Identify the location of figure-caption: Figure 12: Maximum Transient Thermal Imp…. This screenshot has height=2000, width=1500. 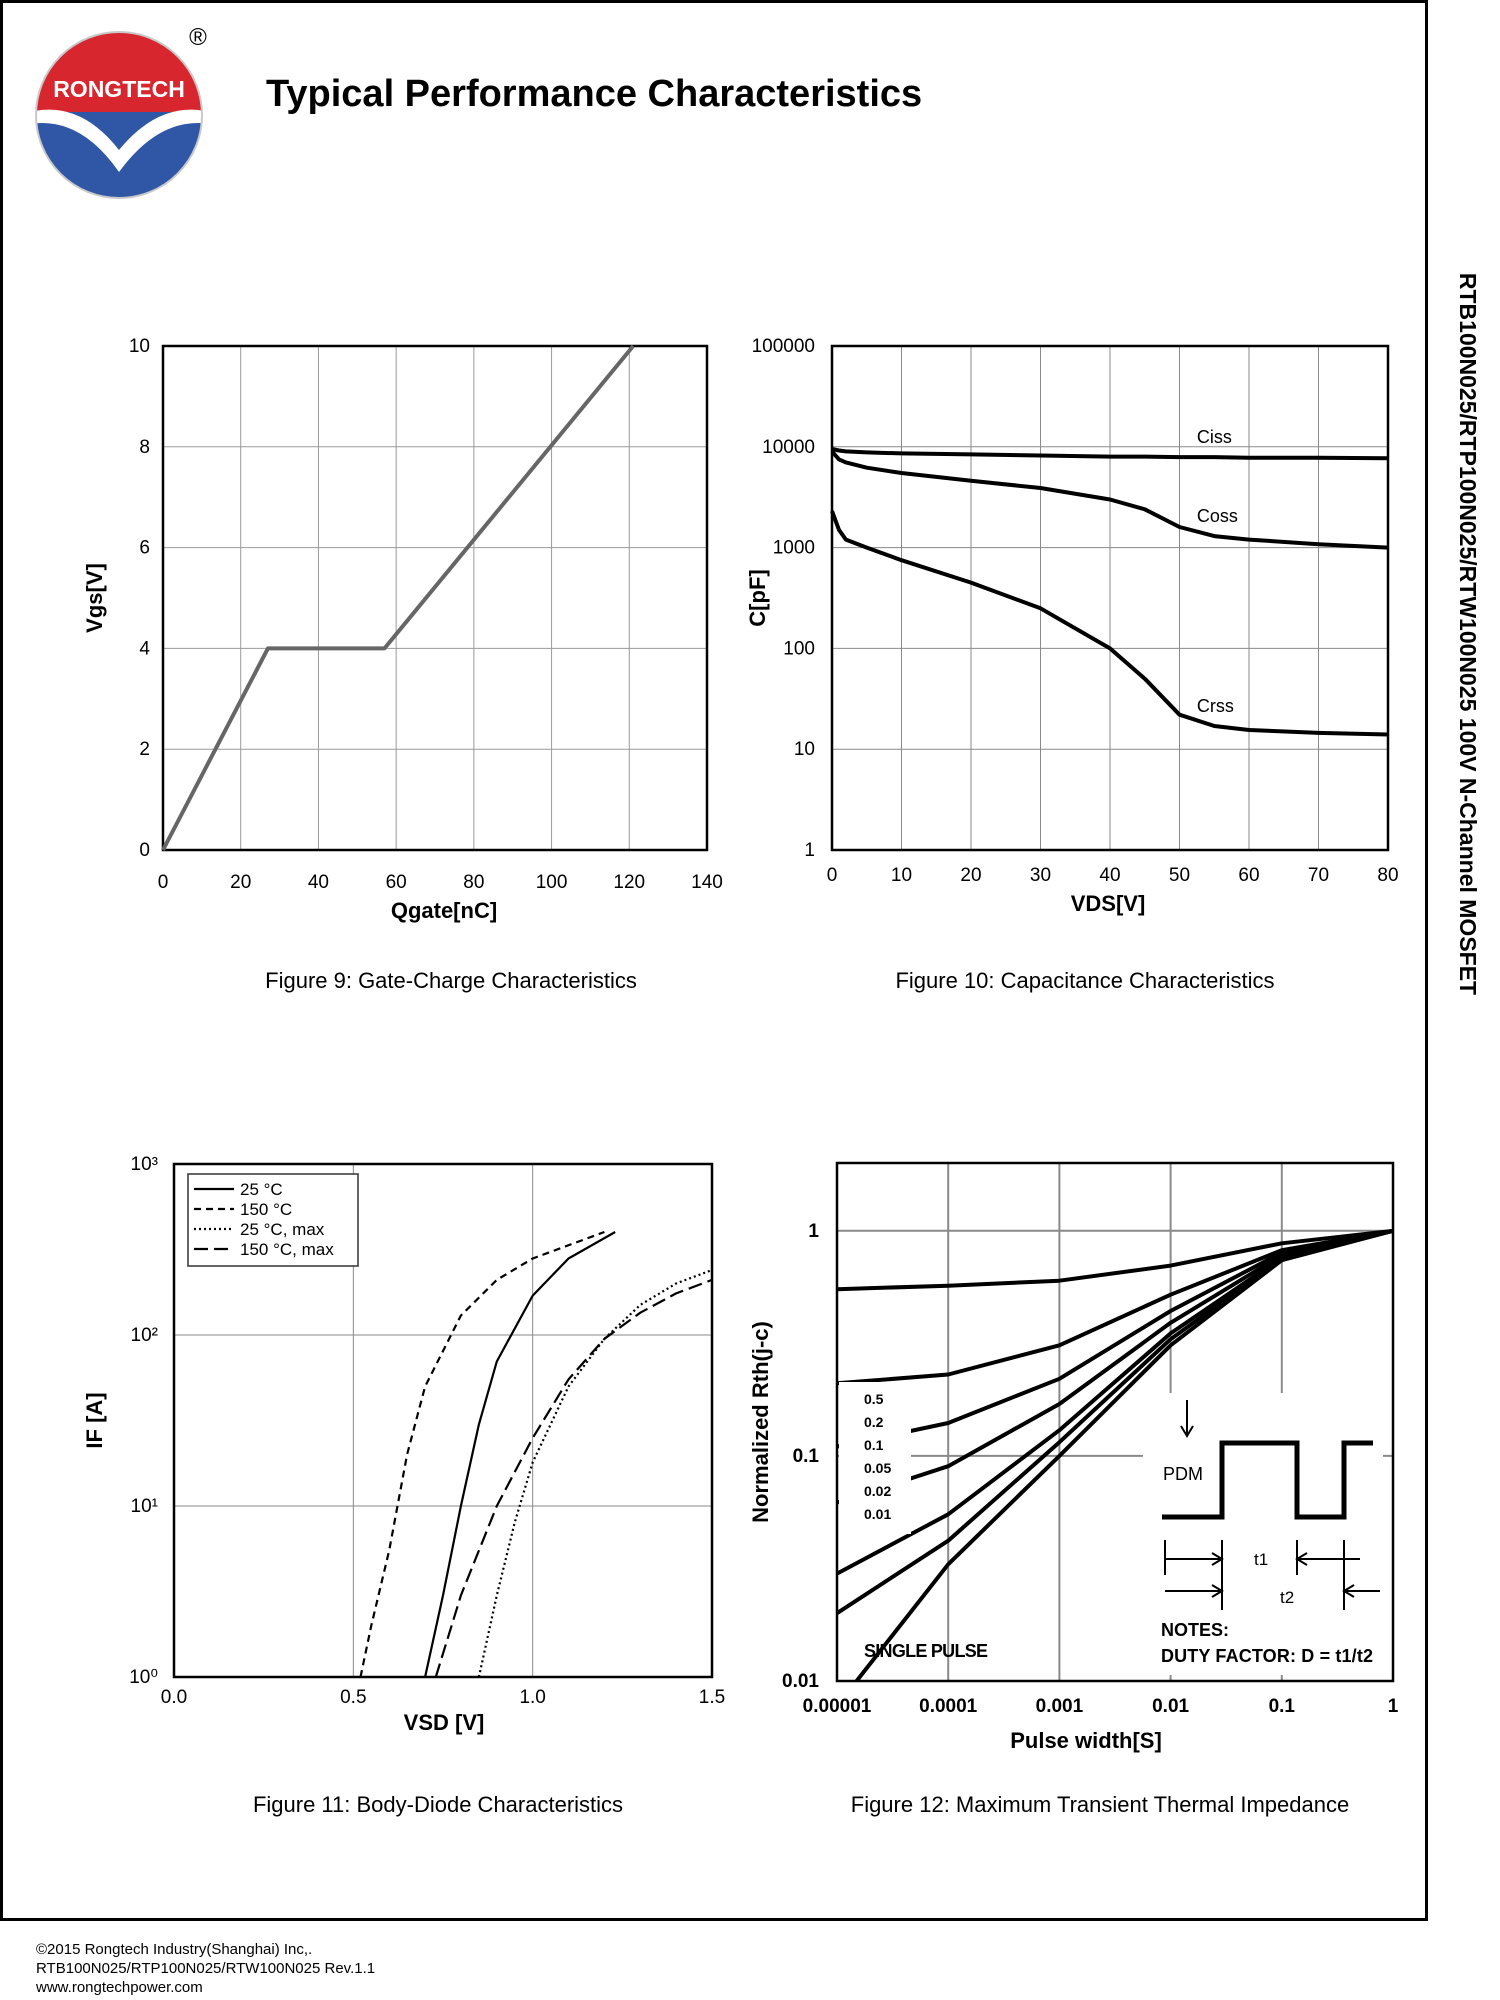
(1100, 1804).